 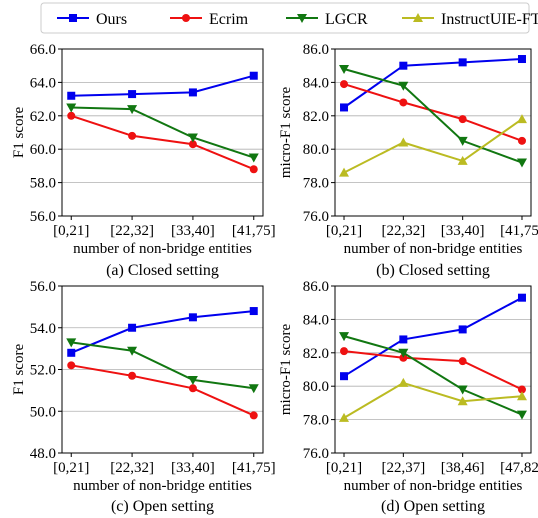 What do you see at coordinates (433, 506) in the screenshot?
I see `panel-caption: (d) Open setting` at bounding box center [433, 506].